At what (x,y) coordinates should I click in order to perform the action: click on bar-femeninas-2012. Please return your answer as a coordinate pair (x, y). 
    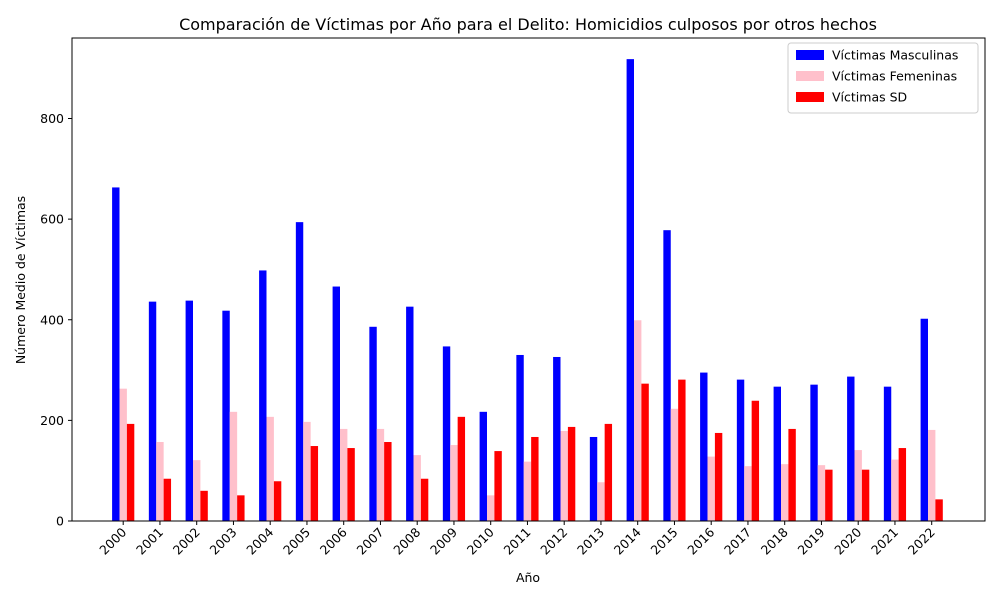
    Looking at the image, I should click on (564, 475).